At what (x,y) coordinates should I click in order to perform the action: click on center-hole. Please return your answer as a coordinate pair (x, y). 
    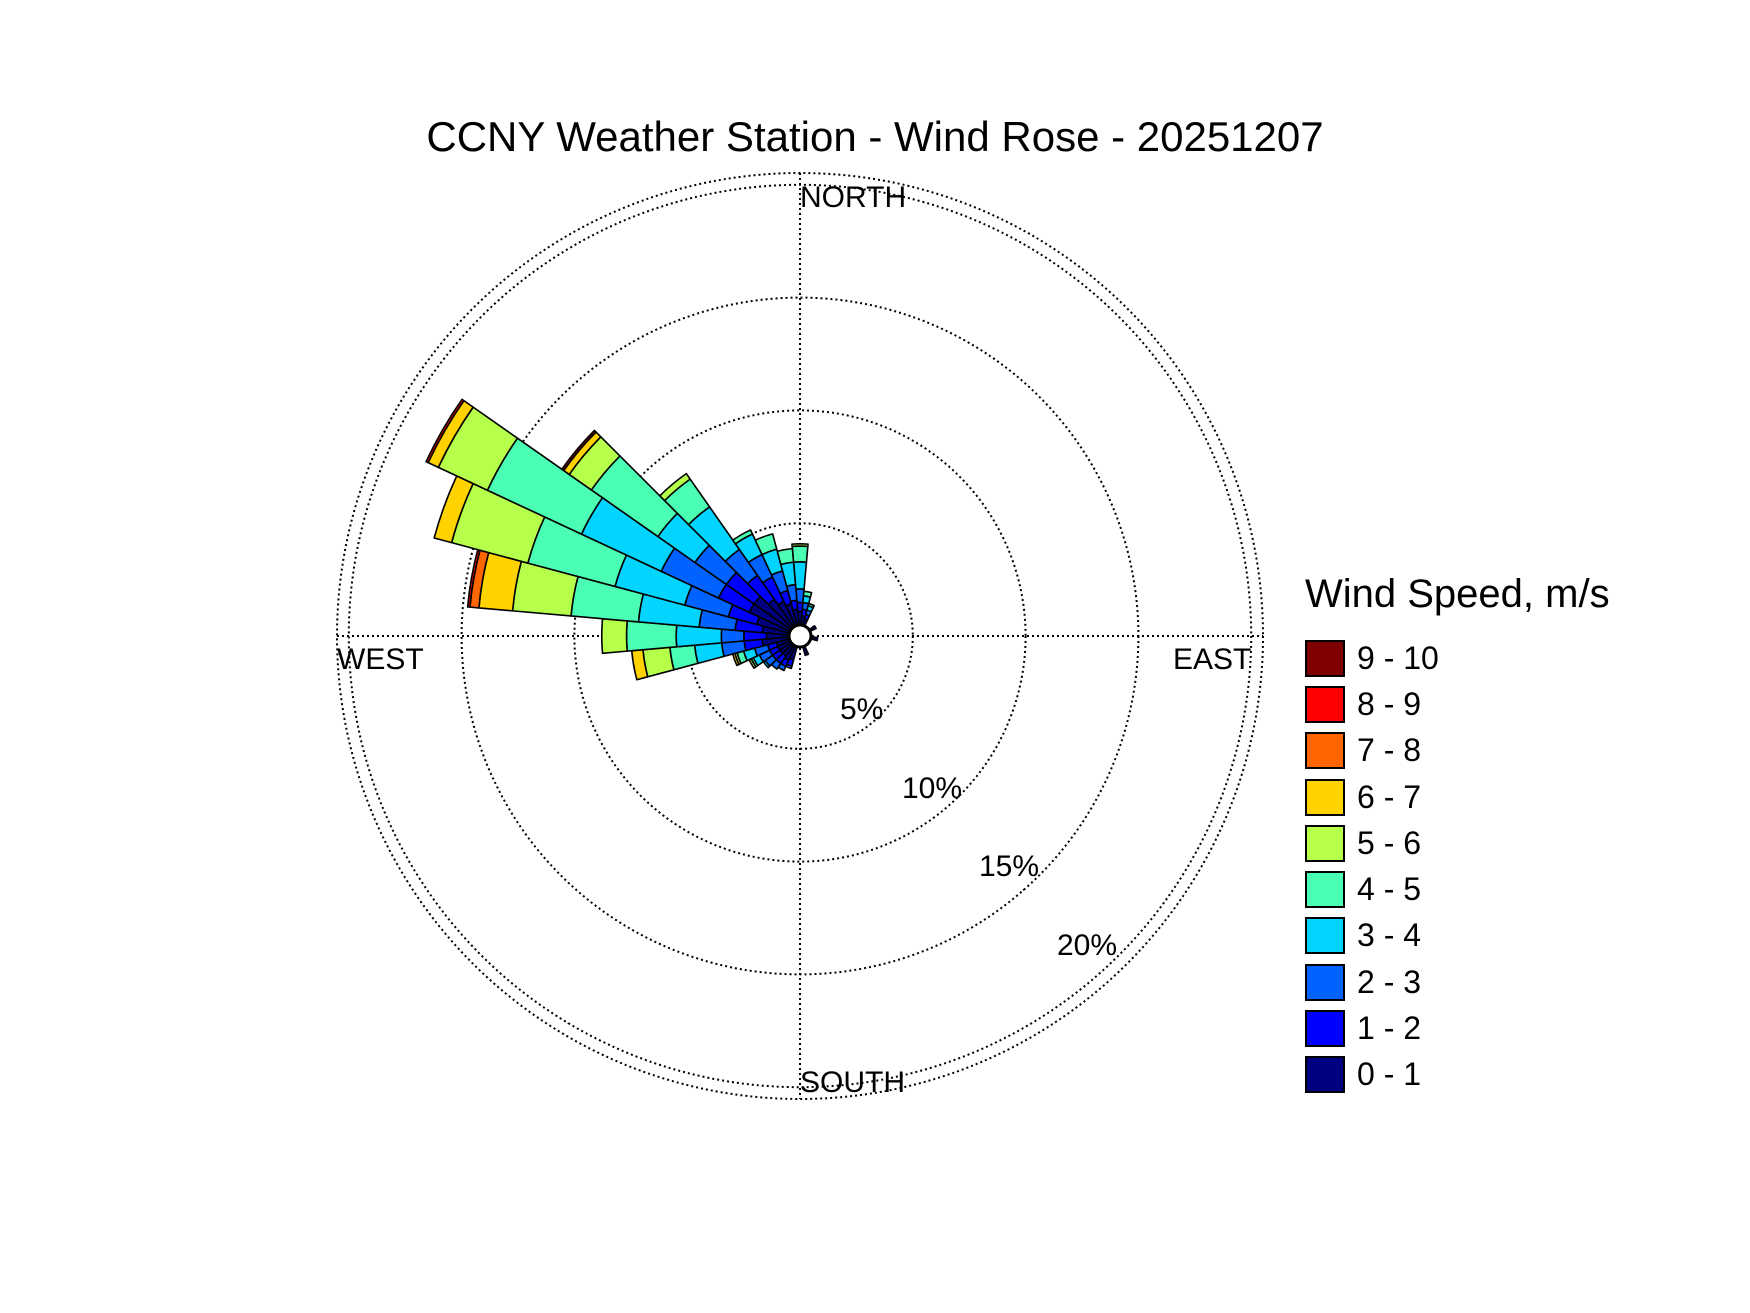
    Looking at the image, I should click on (800, 636).